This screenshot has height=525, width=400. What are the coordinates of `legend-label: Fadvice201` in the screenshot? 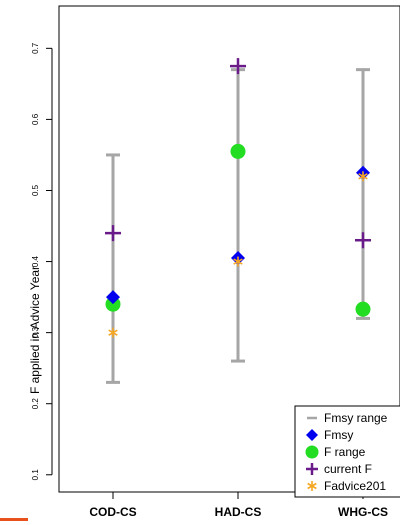 It's located at (355, 486).